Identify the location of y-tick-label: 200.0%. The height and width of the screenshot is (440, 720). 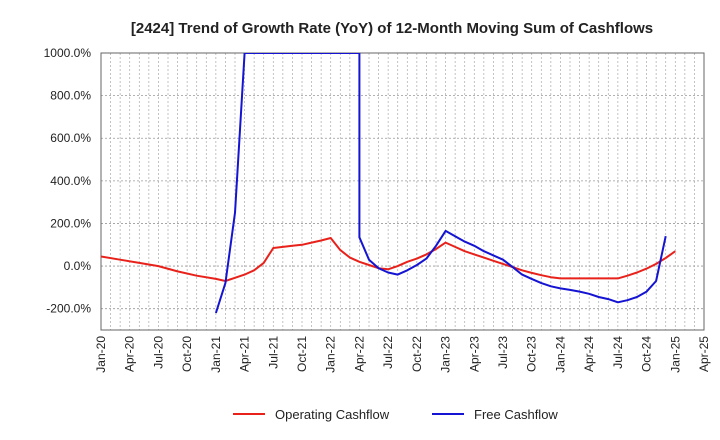
(70, 223).